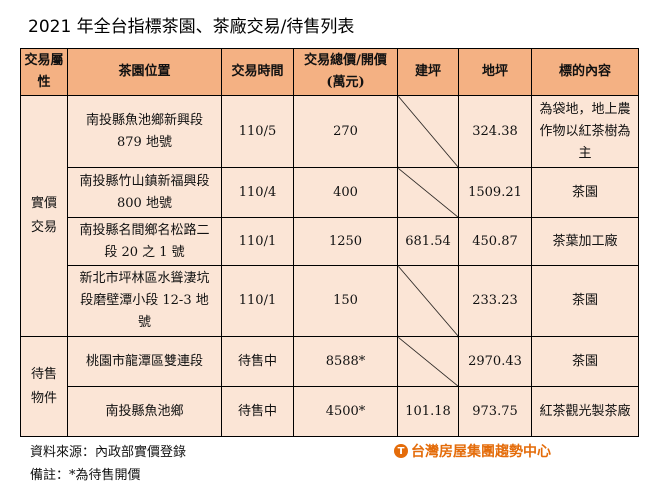 The height and width of the screenshot is (487, 654). What do you see at coordinates (345, 411) in the screenshot?
I see `price-cell: 4500*` at bounding box center [345, 411].